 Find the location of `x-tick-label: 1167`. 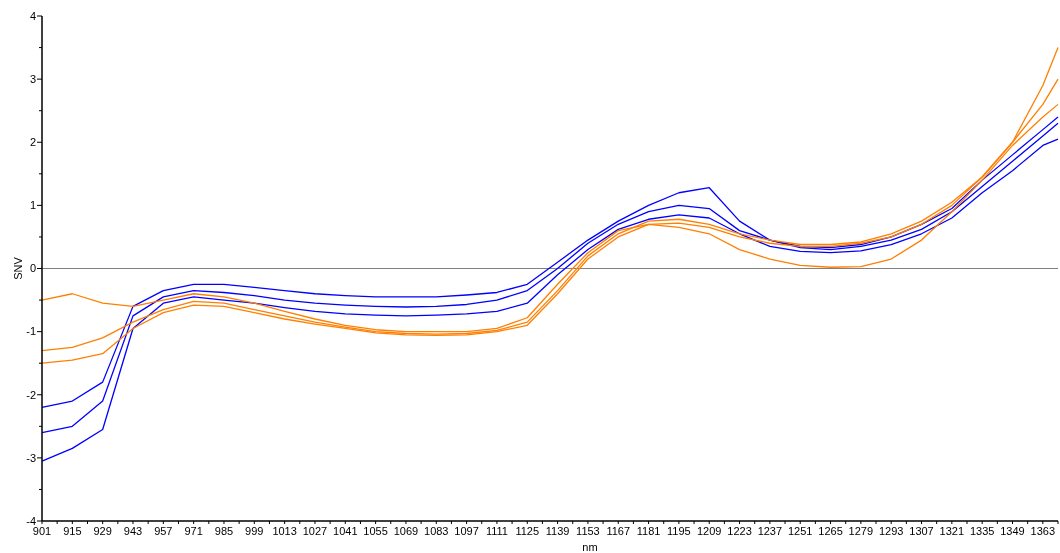

x-tick-label: 1167 is located at coordinates (618, 531).